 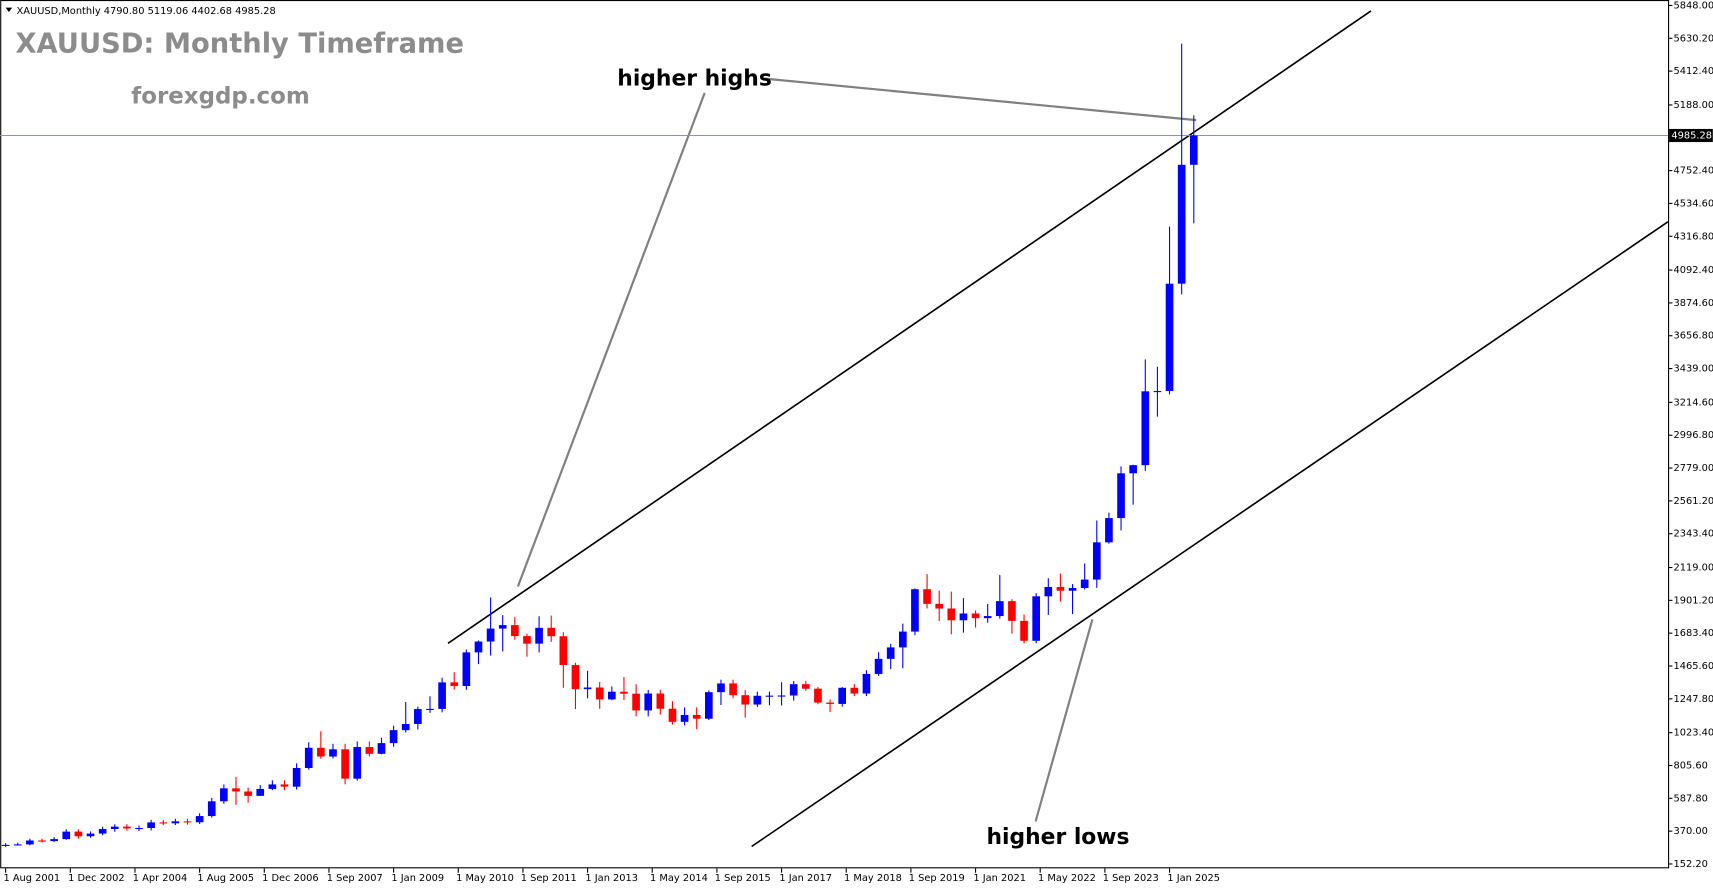 I want to click on x-tick-label: 1 Sep 2011, so click(x=549, y=878).